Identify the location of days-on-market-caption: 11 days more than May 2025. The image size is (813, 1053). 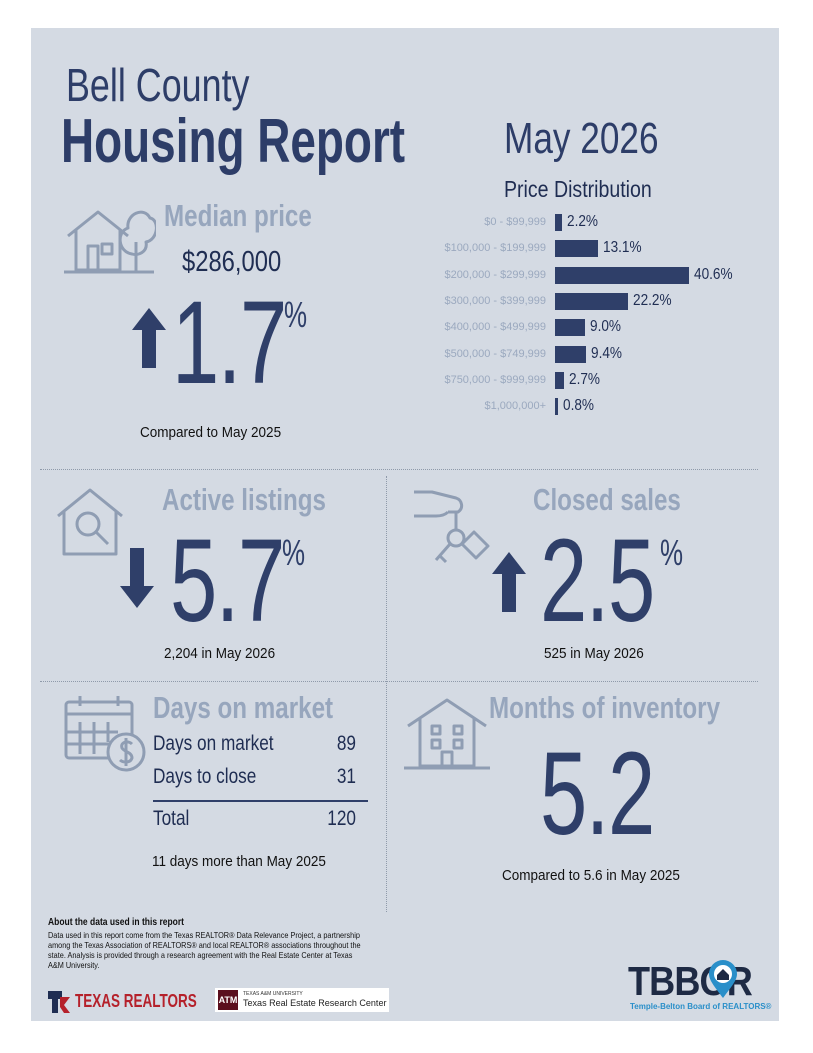
(239, 861).